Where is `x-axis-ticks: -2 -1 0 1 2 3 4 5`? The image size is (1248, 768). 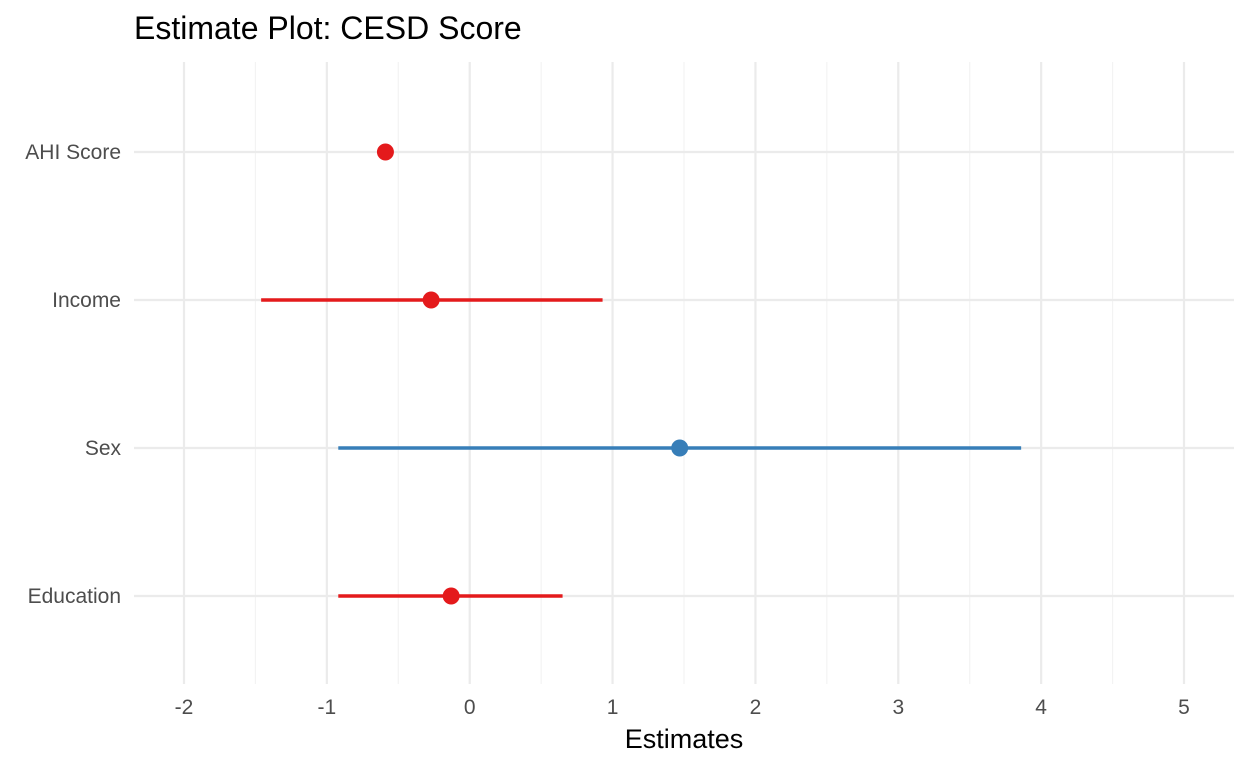
x-axis-ticks: -2 -1 0 1 2 3 4 5 is located at coordinates (682, 707).